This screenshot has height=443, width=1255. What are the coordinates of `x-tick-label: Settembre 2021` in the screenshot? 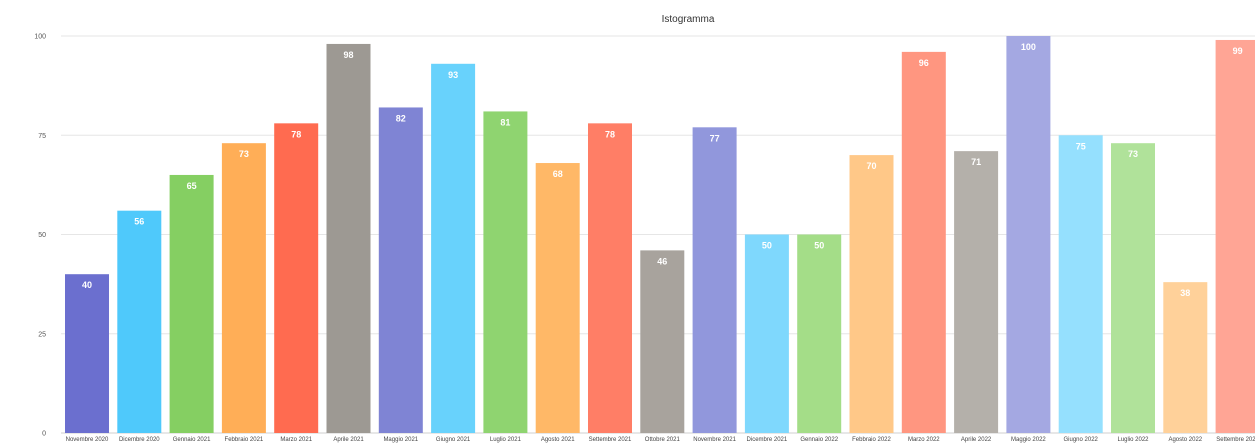 It's located at (610, 440).